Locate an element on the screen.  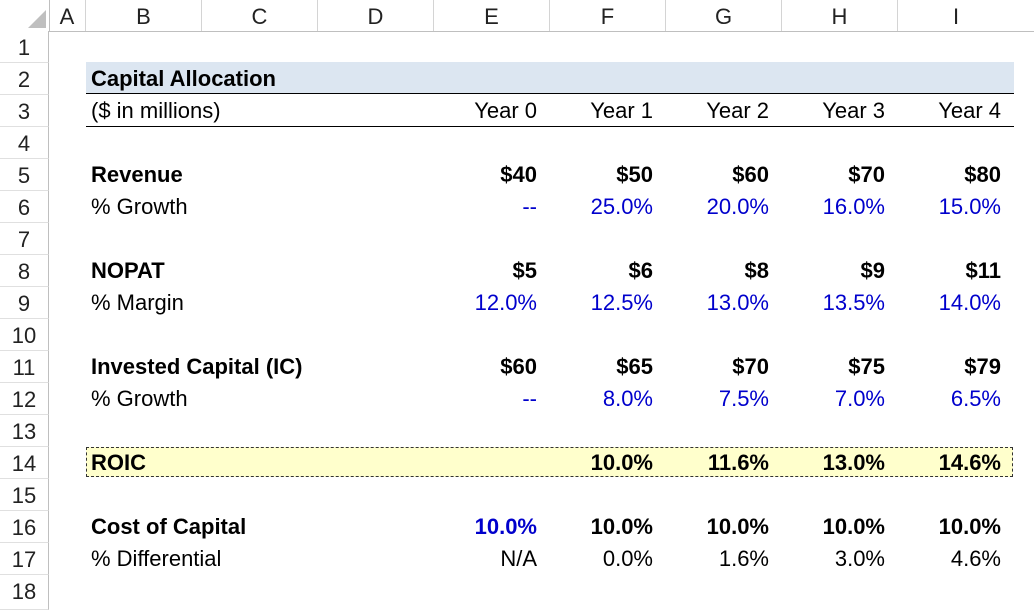
revenue-label: Revenue is located at coordinates (137, 174).